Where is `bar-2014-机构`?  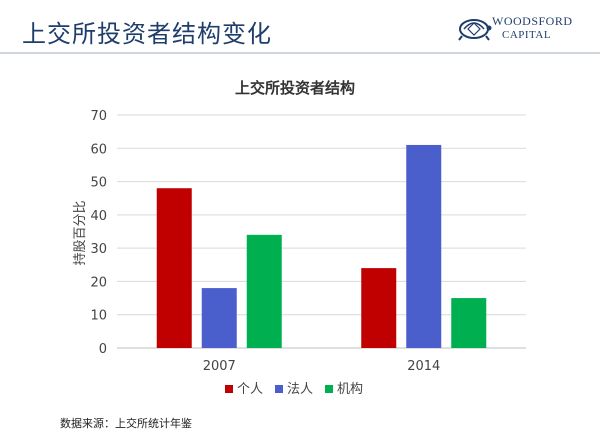
bar-2014-机构 is located at coordinates (469, 323).